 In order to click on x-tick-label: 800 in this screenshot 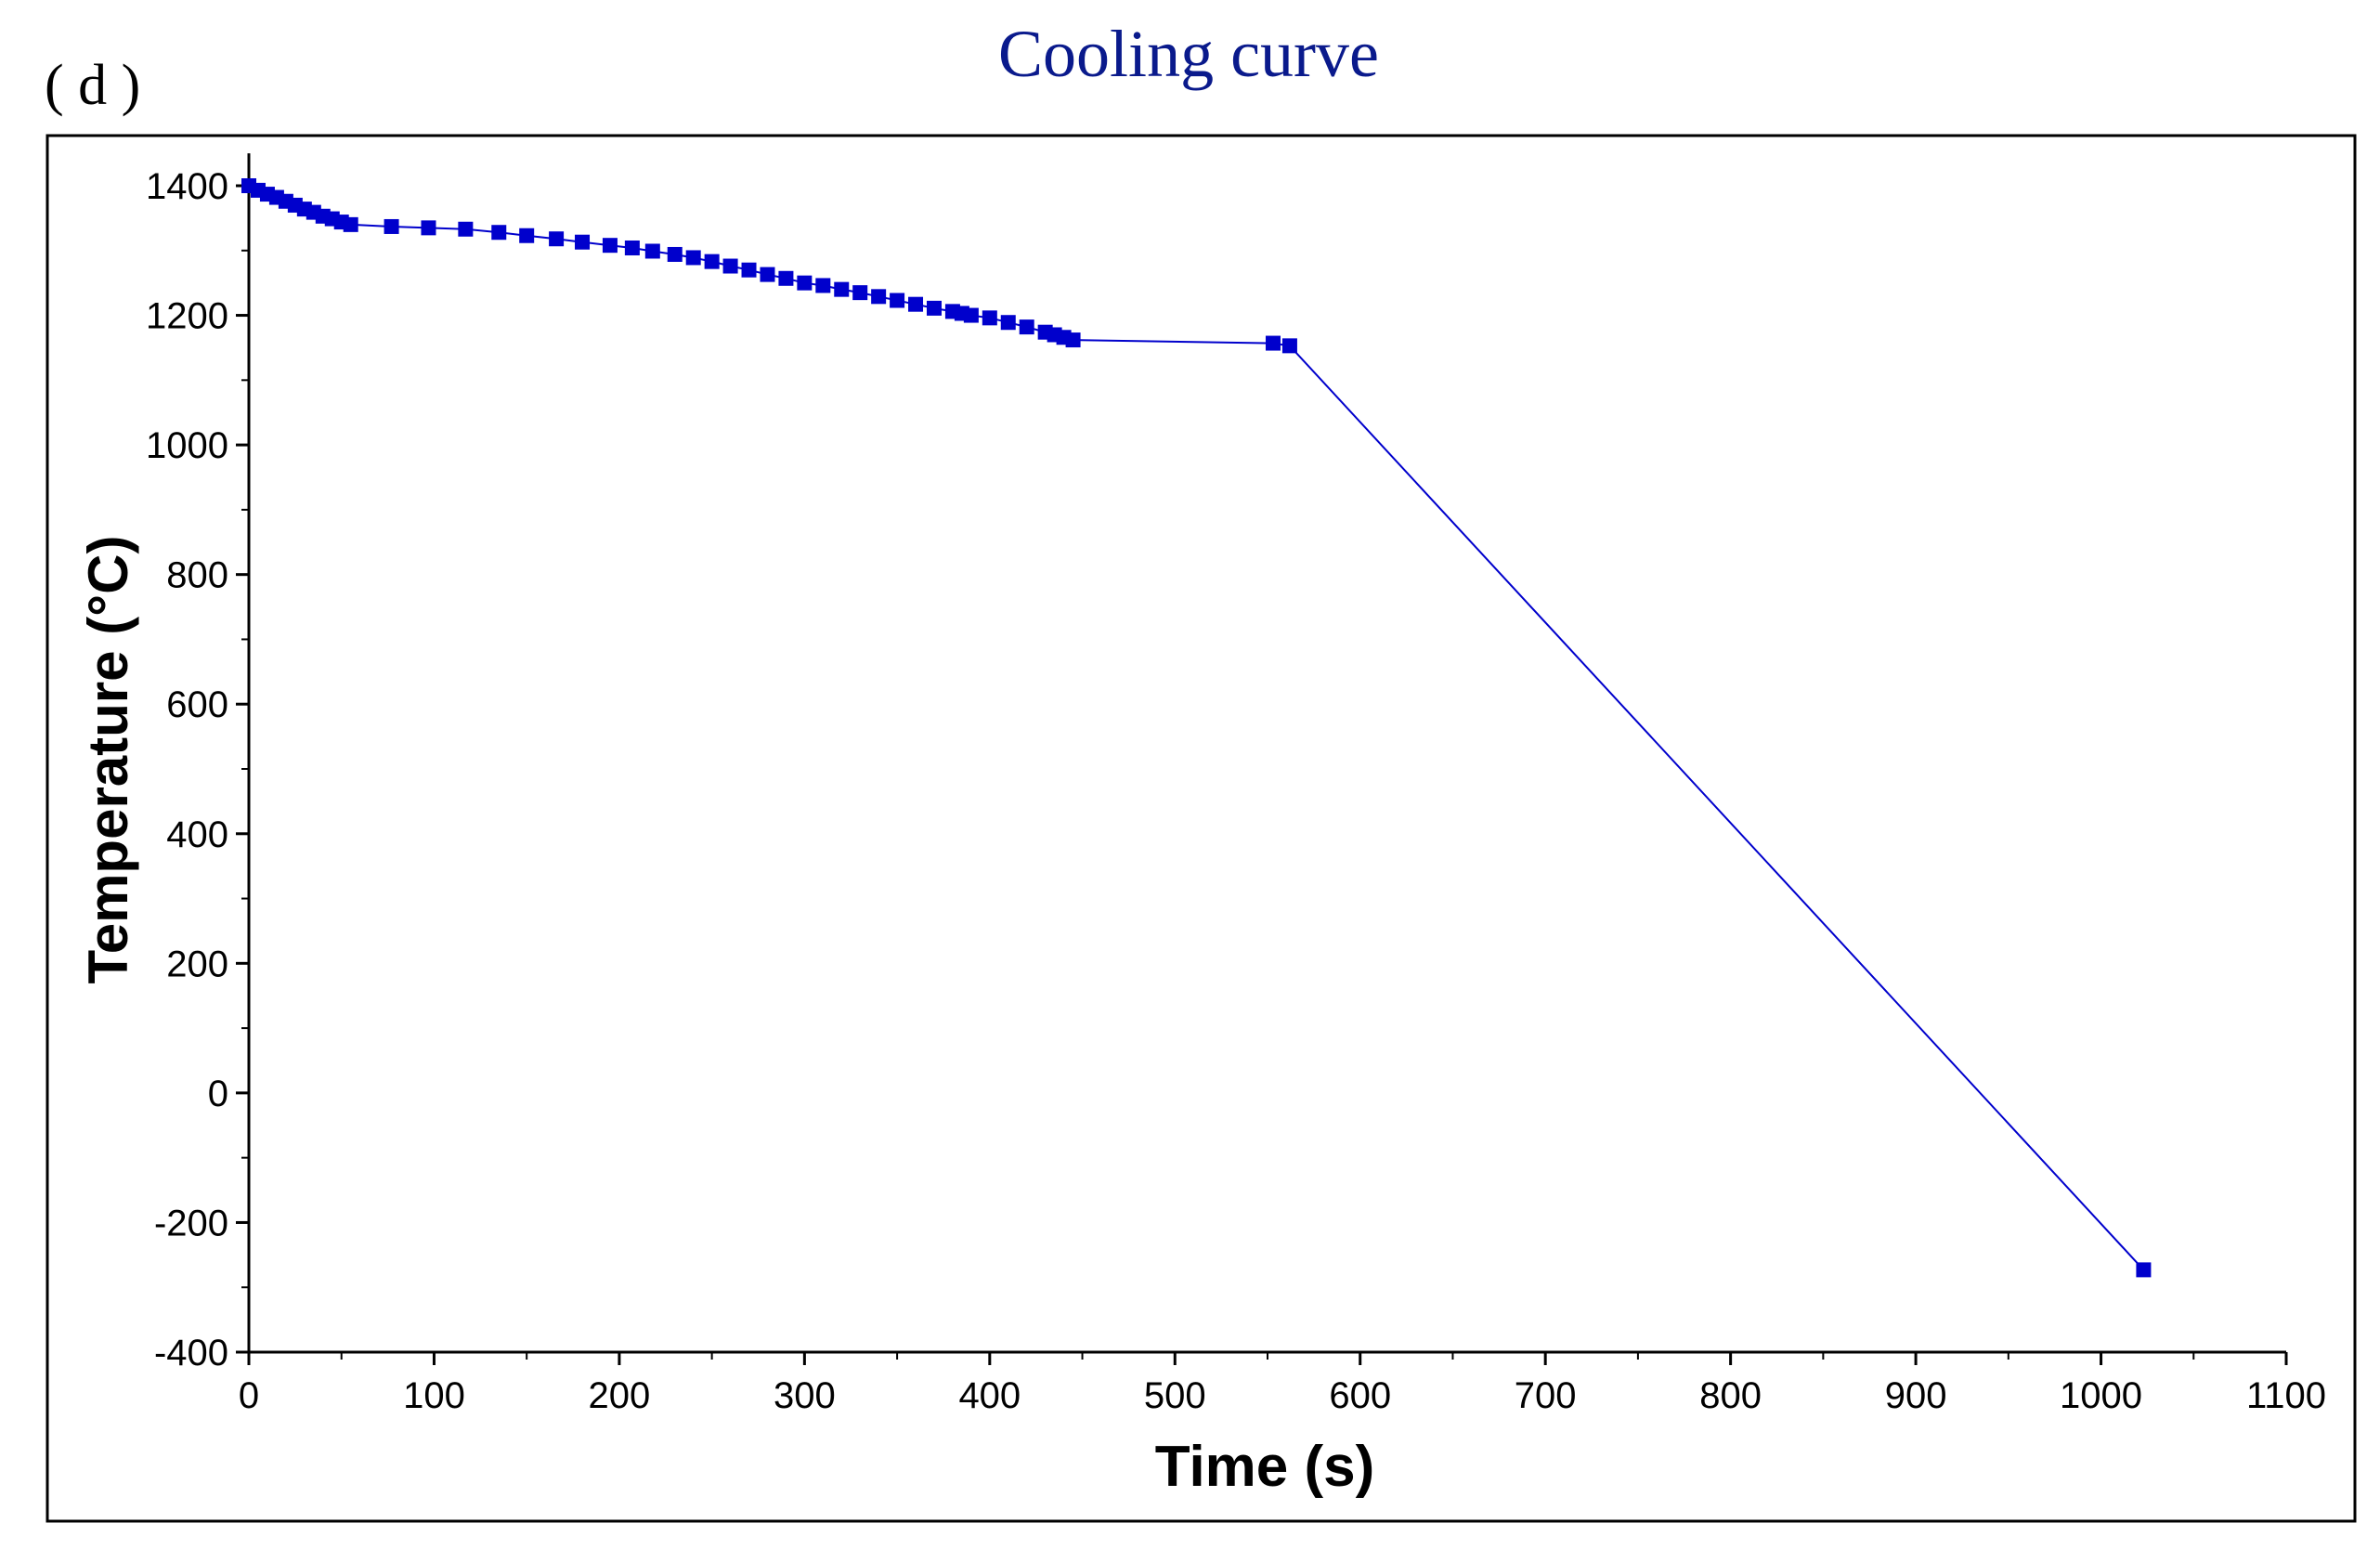, I will do `click(1730, 1395)`.